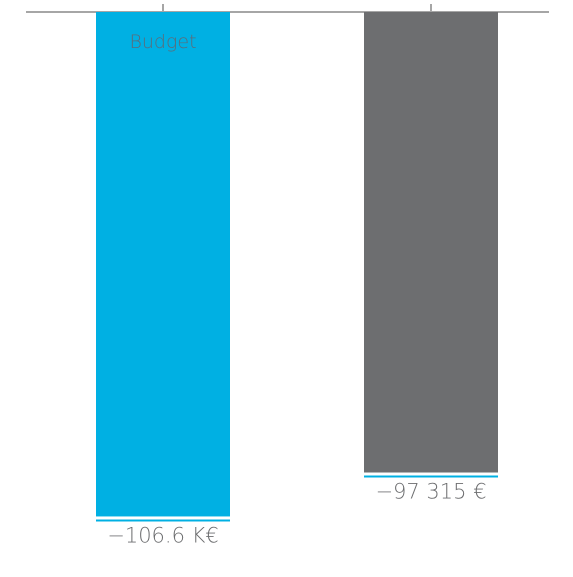 This screenshot has height=577, width=573. Describe the element at coordinates (162, 42) in the screenshot. I see `bar-inner-label-1: Budget` at that location.